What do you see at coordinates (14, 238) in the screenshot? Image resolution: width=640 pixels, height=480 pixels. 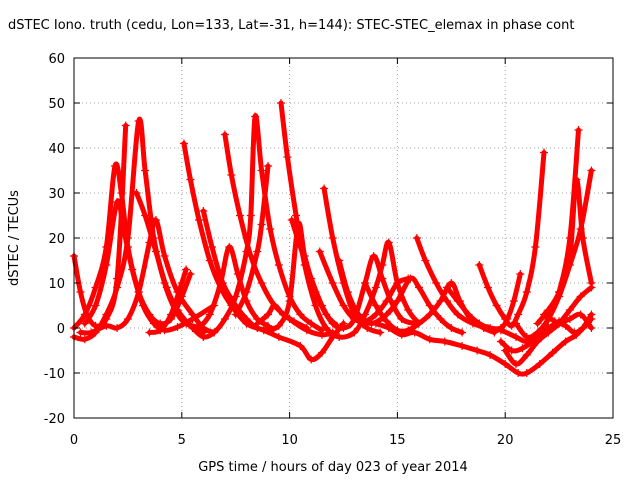 I see `y-axis-label: dSTEC / TECUs` at bounding box center [14, 238].